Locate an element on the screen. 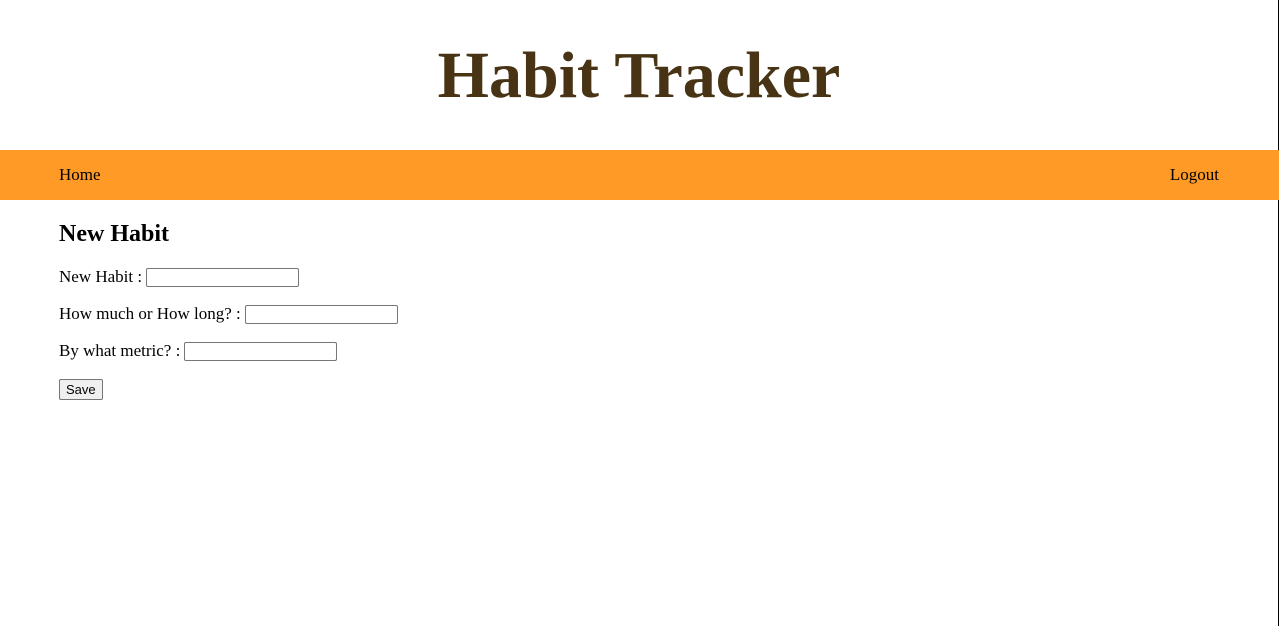 The width and height of the screenshot is (1280, 626). habit-name-row: New Habit : is located at coordinates (179, 277).